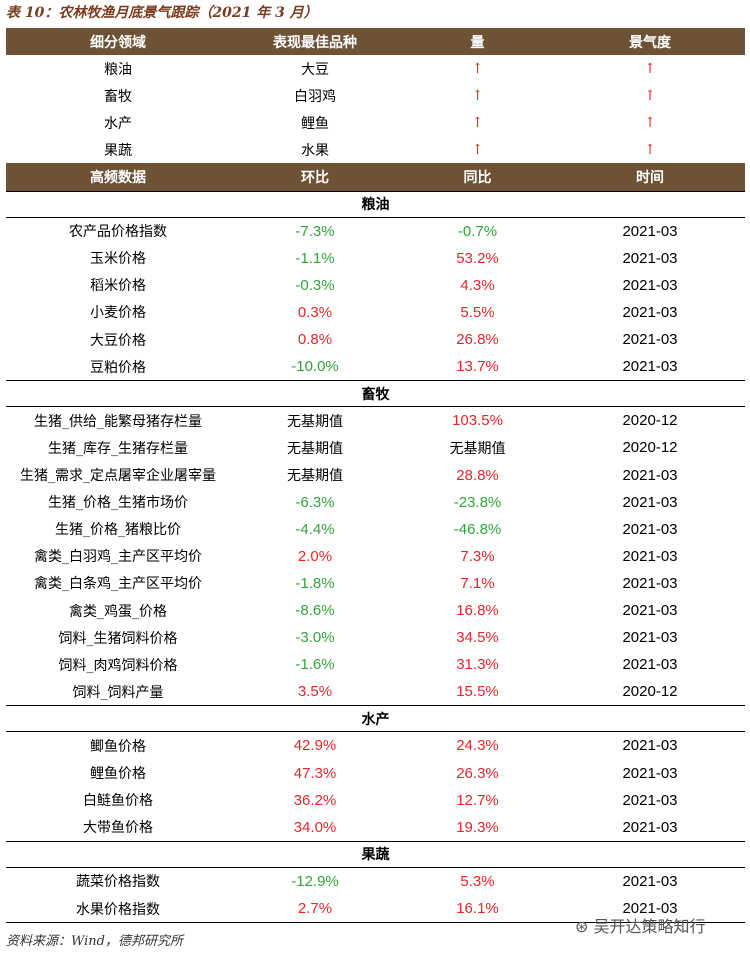 Image resolution: width=750 pixels, height=956 pixels. I want to click on table-row: 玉米价格 -1.1% 53.2% 2021-03, so click(375, 258).